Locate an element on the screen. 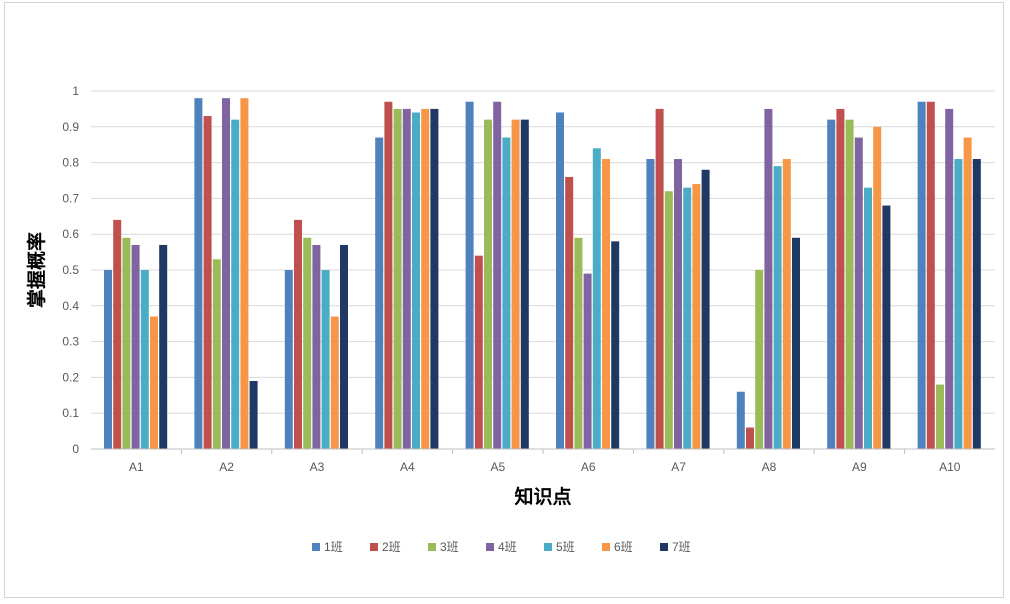 This screenshot has width=1010, height=604. legend-label: 3班 is located at coordinates (449, 547).